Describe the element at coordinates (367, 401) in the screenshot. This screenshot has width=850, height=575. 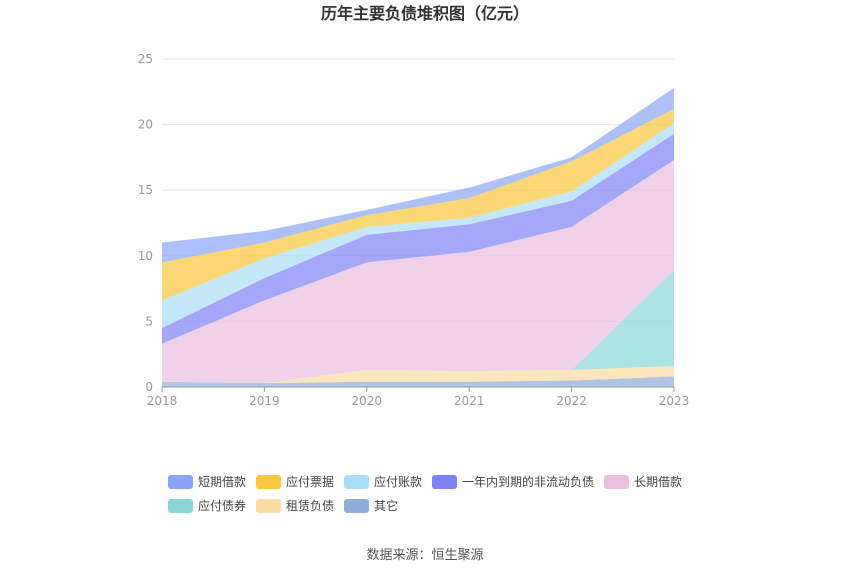
I see `x-tick-label: 2020` at that location.